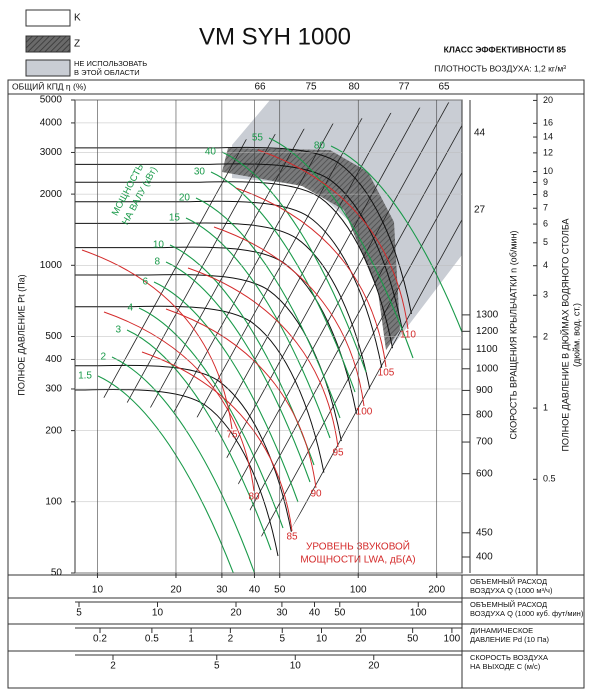  What do you see at coordinates (527, 613) in the screenshot?
I see `x-axis-label: ВОЗДУХА Q (1000 куб. фут/мин)` at bounding box center [527, 613].